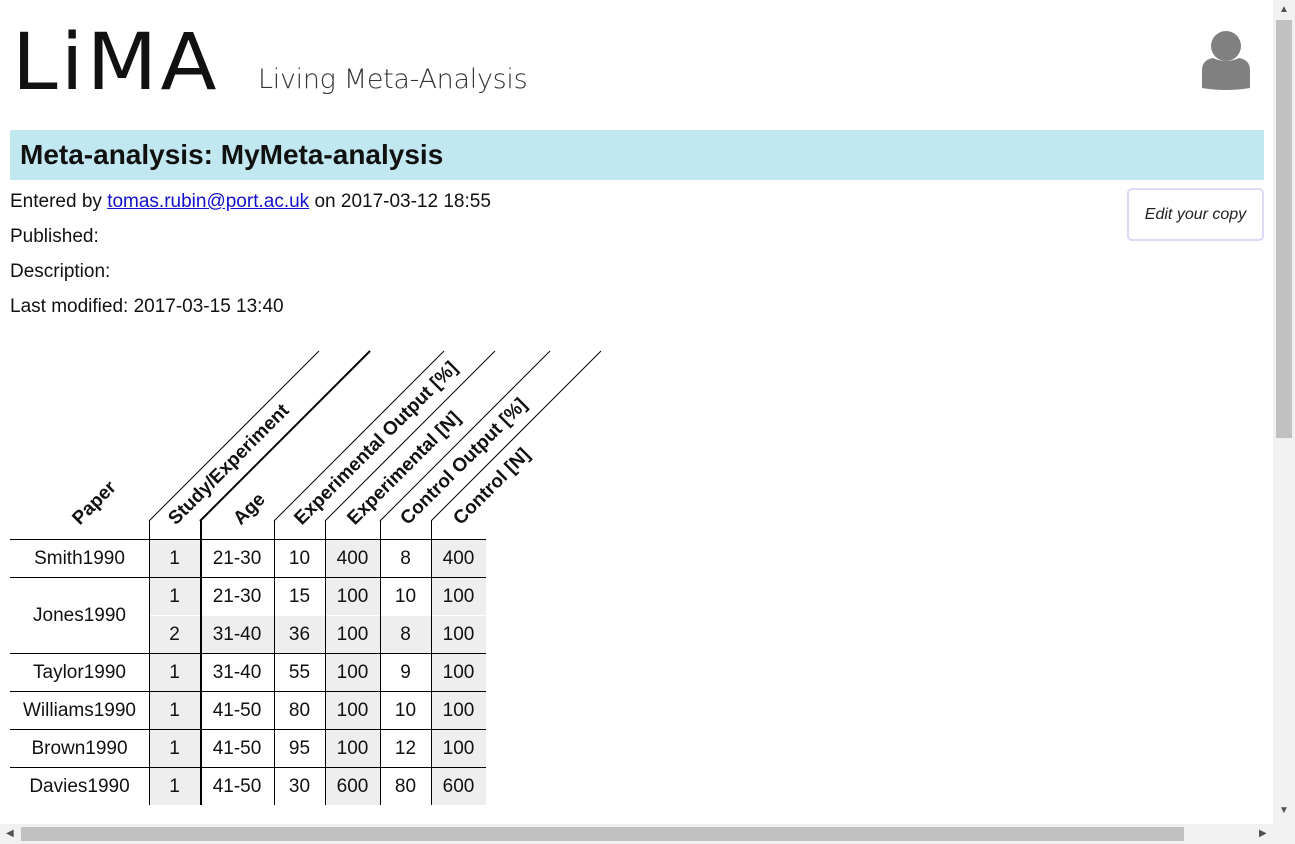 This screenshot has height=844, width=1295. Describe the element at coordinates (402, 201) in the screenshot. I see `entered-on: on 2017-03-12 18:55` at that location.